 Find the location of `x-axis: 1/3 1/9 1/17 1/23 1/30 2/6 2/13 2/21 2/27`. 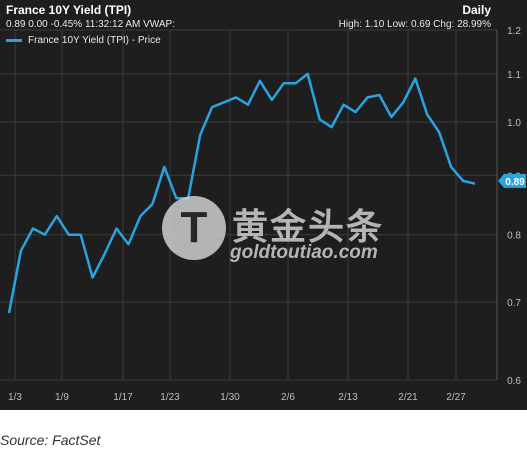

x-axis: 1/3 1/9 1/17 1/23 1/30 2/6 2/13 2/21 2/27 is located at coordinates (237, 397).